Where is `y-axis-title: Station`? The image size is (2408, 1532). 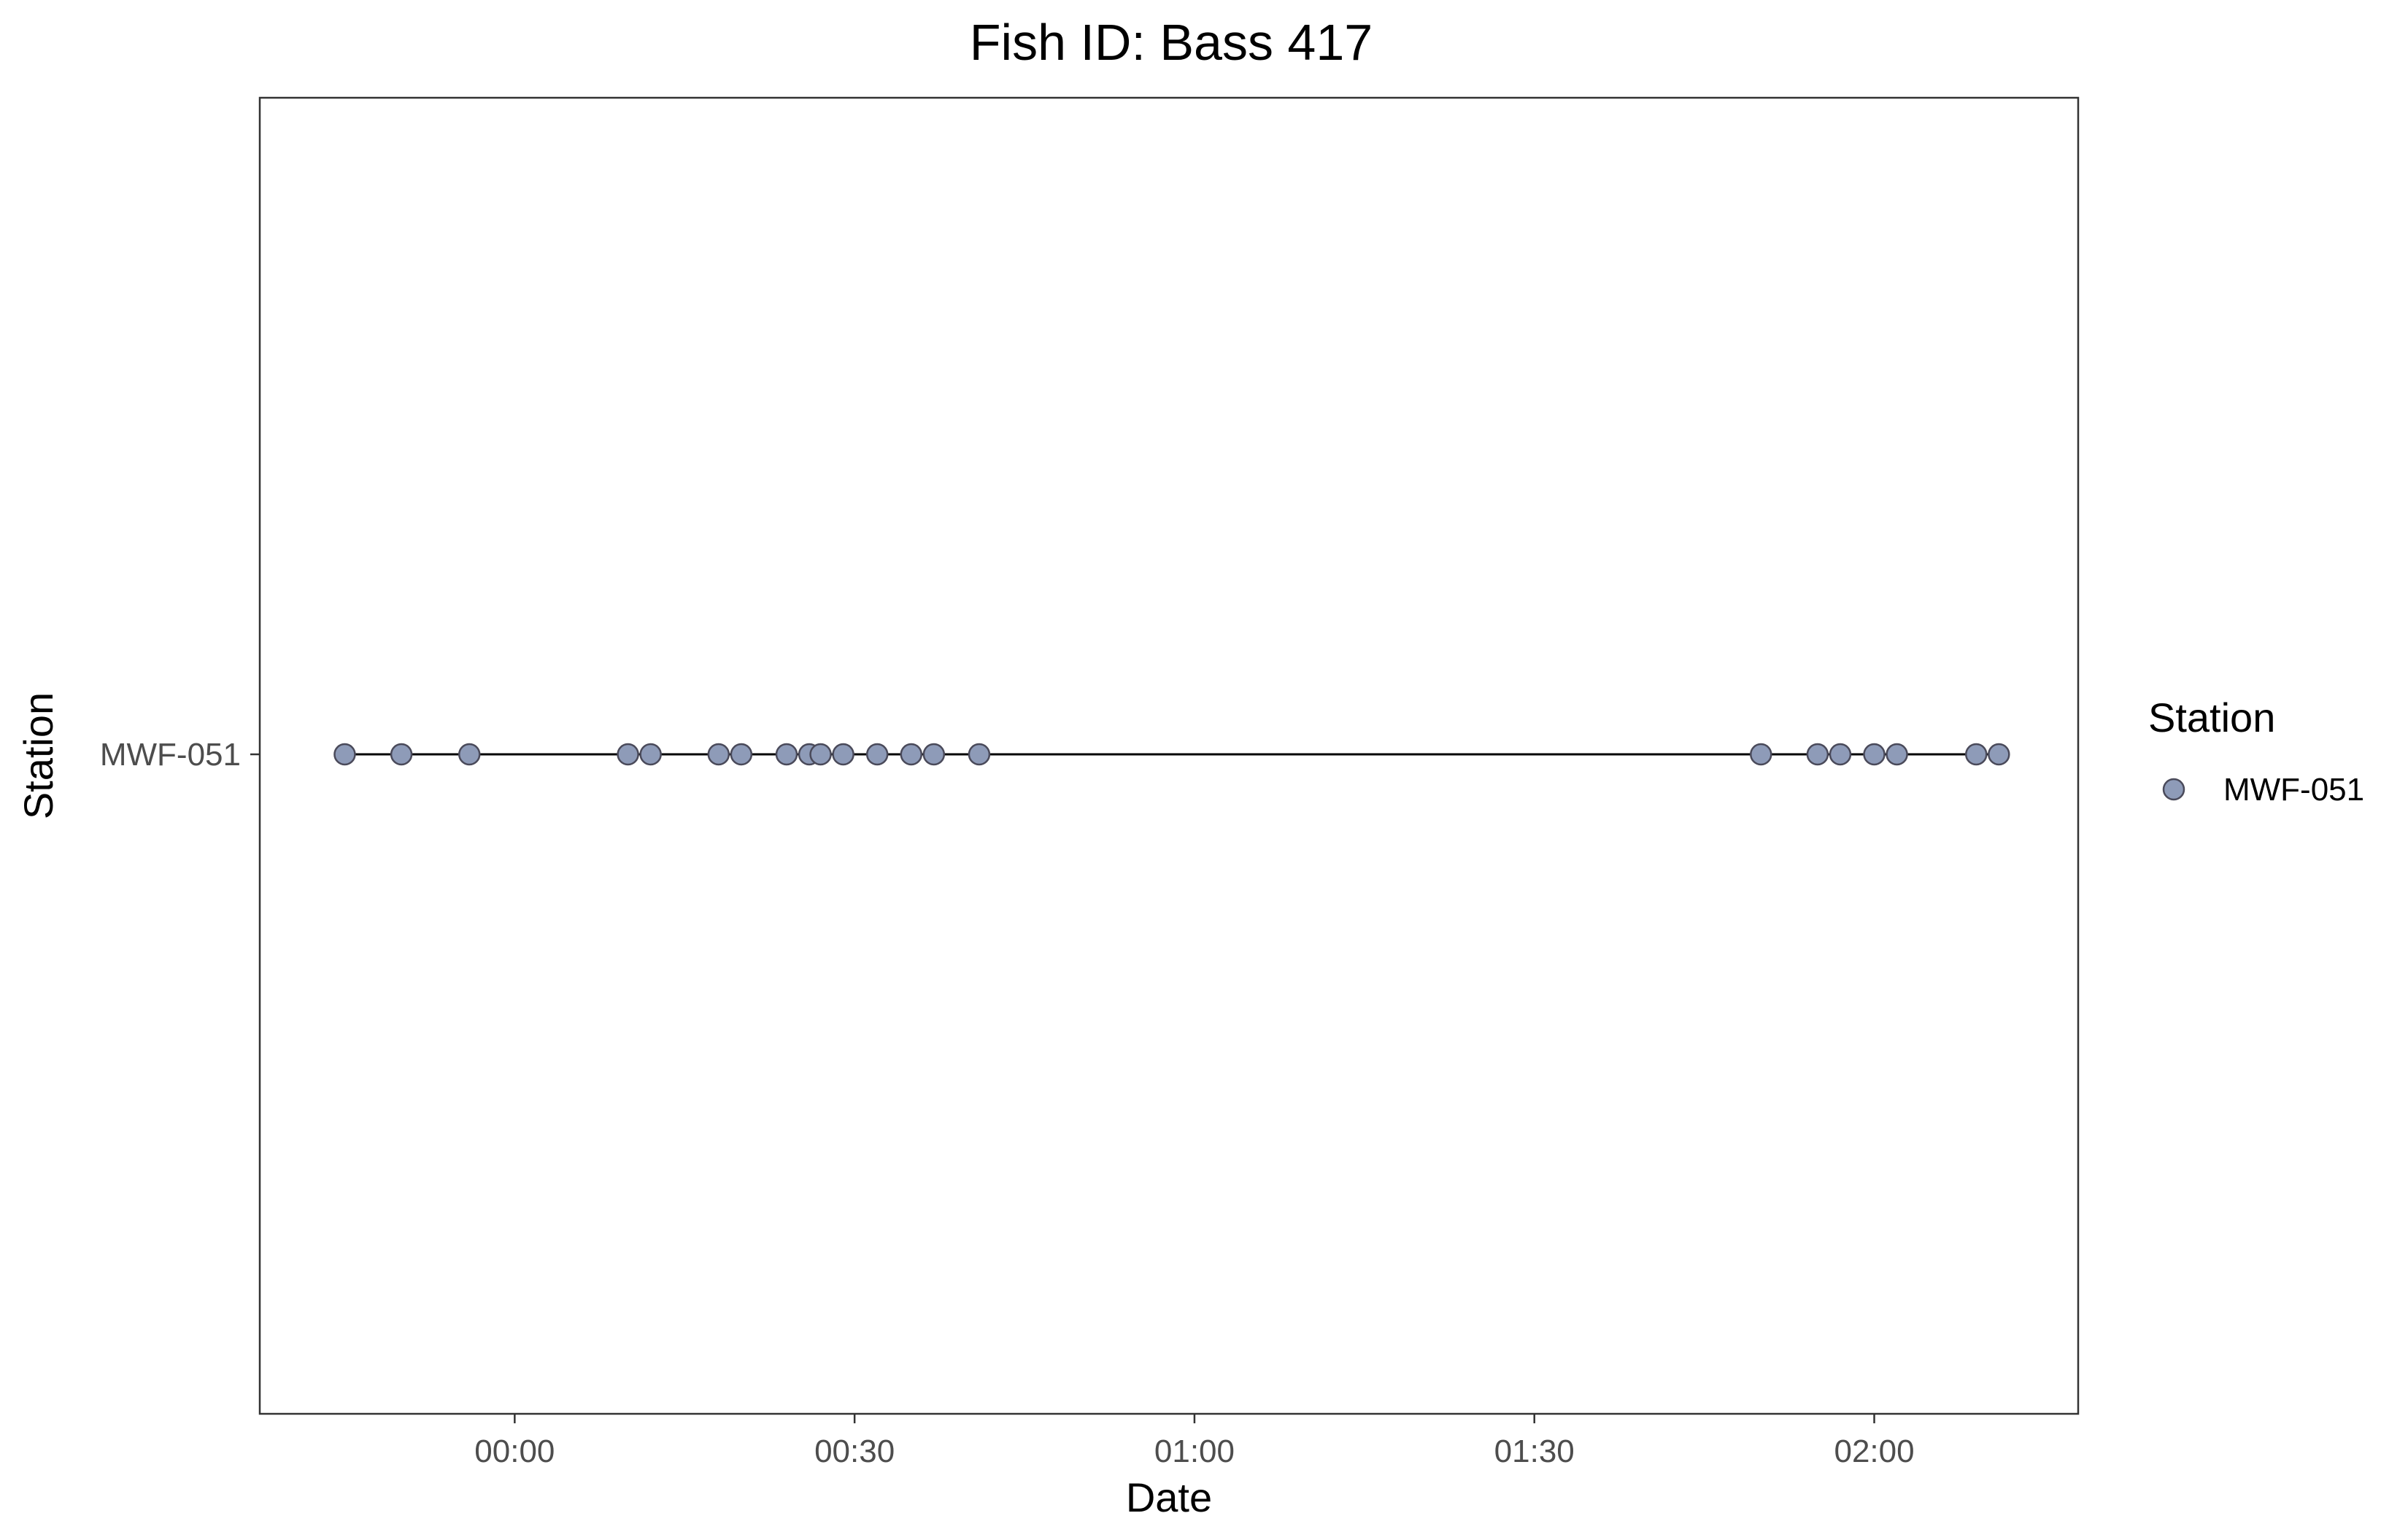 y-axis-title: Station is located at coordinates (38, 755).